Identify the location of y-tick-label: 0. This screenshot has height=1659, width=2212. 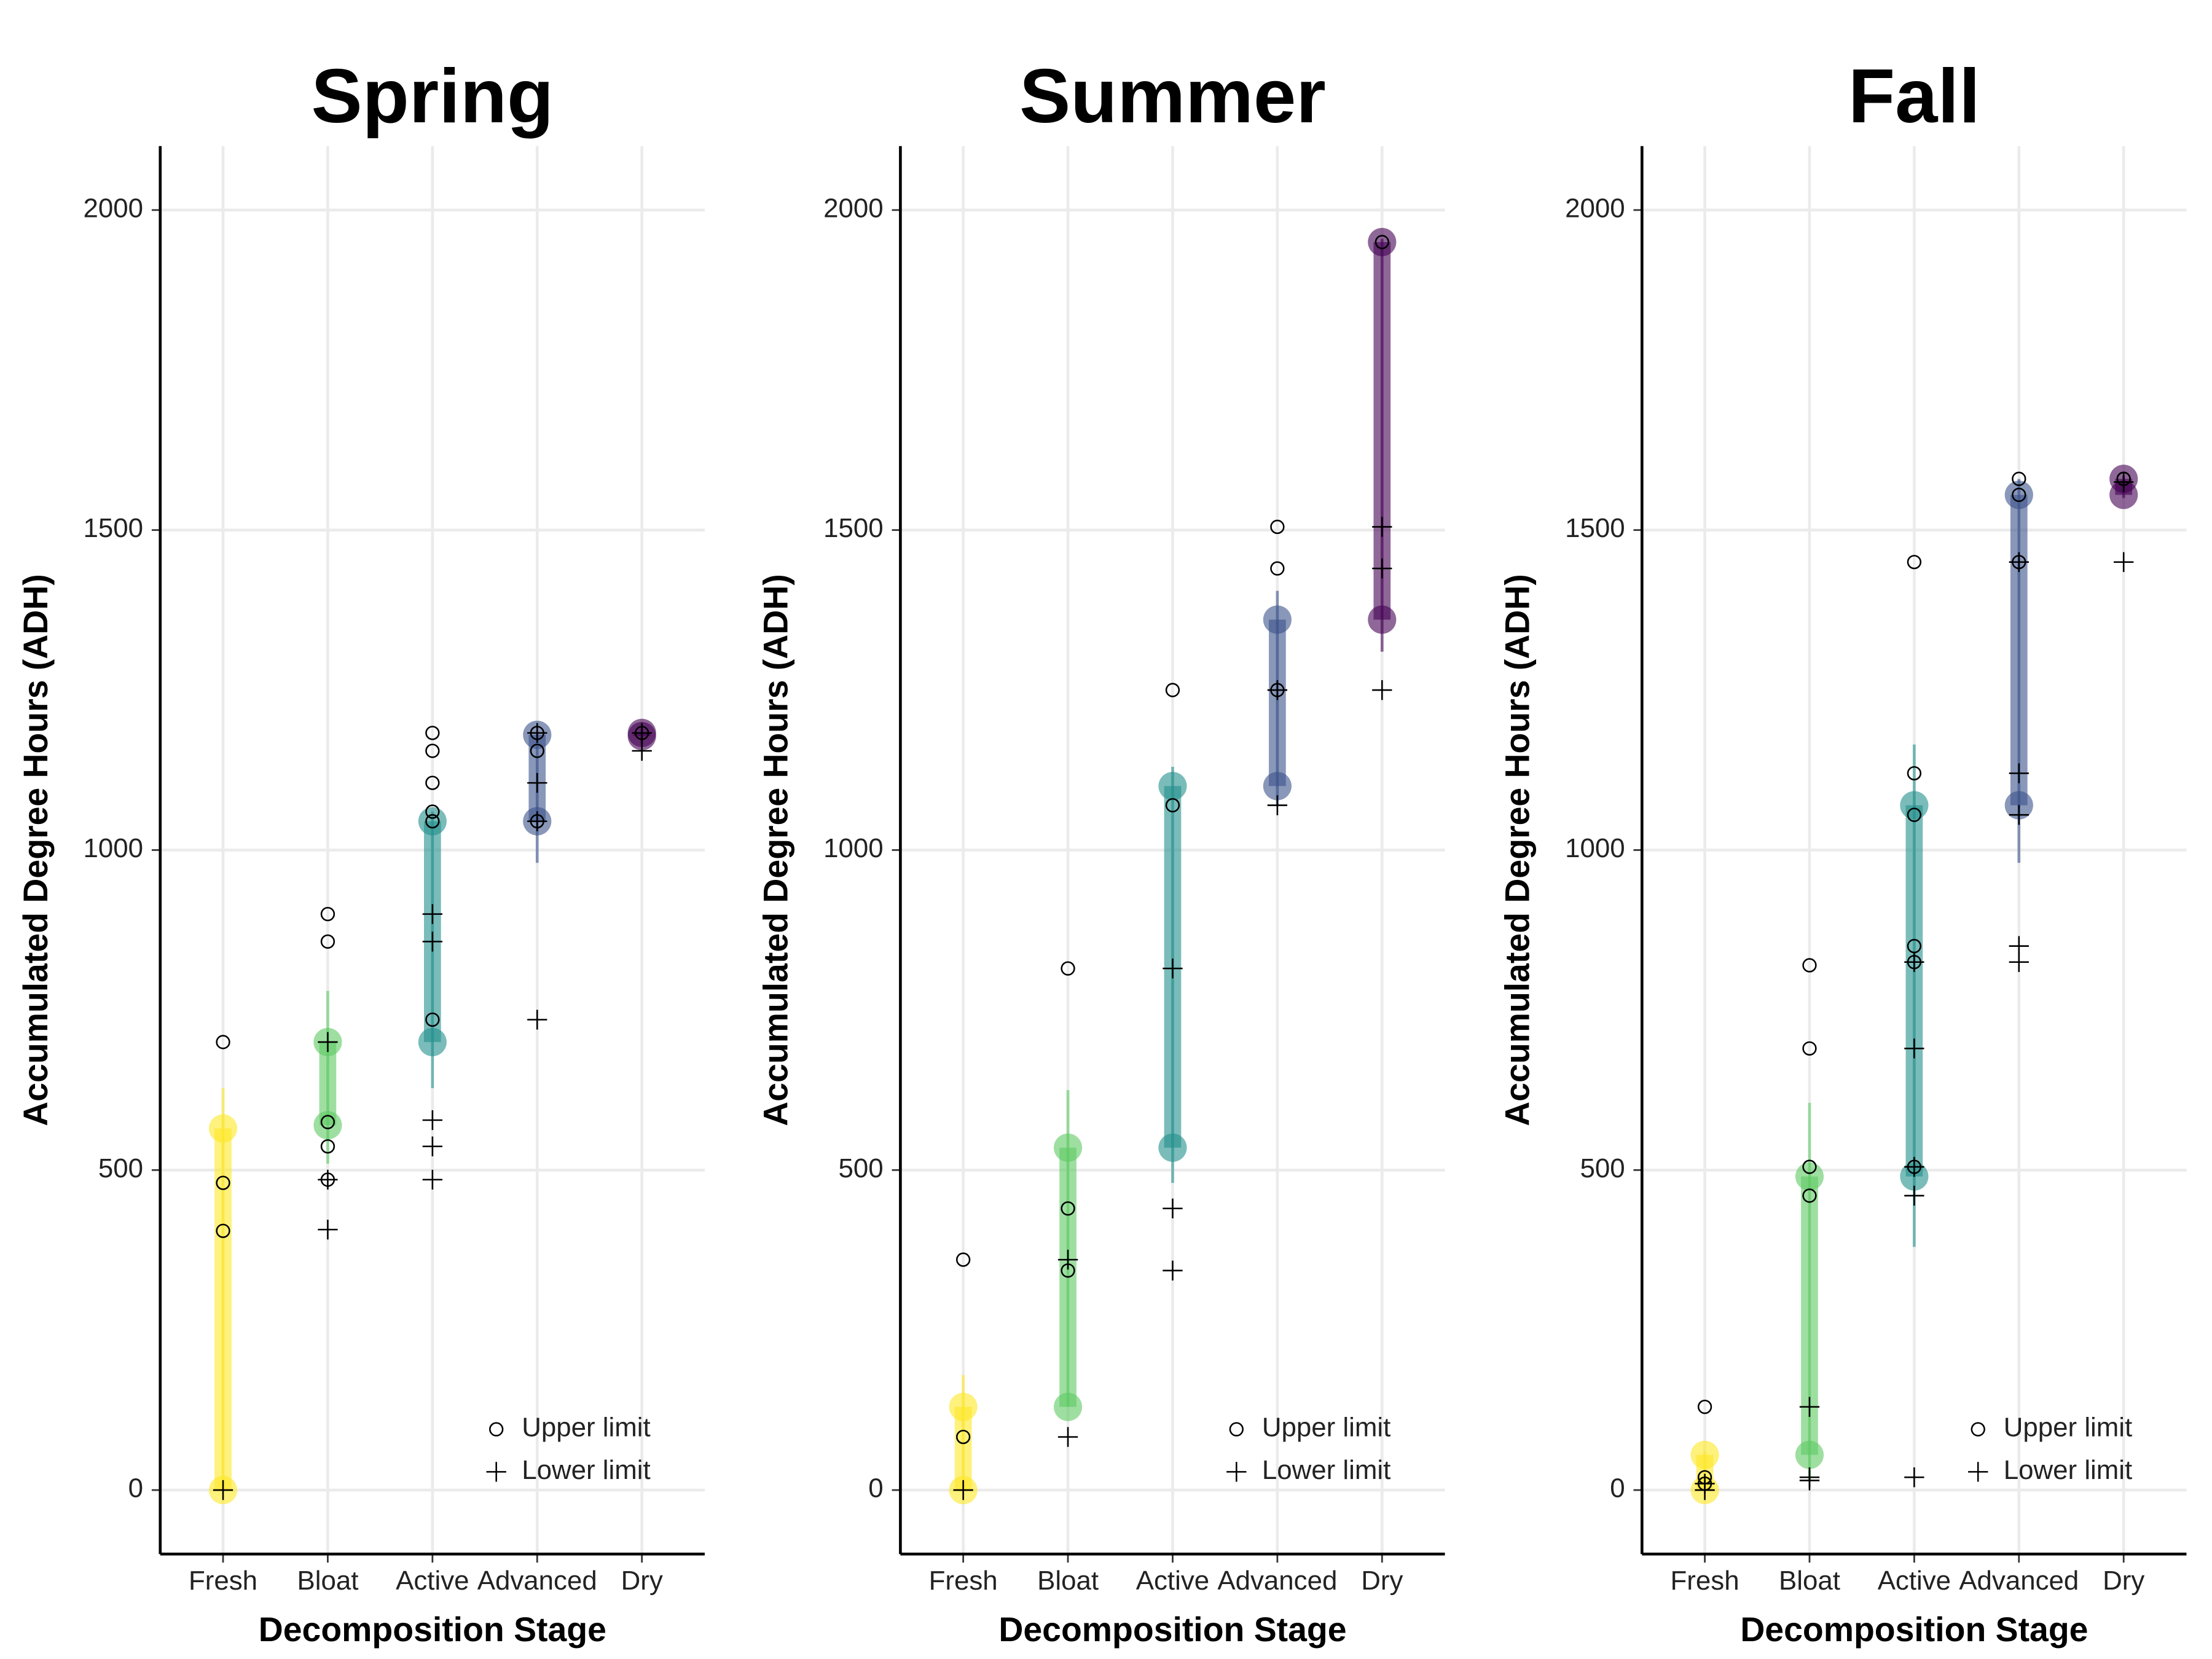
(875, 1488).